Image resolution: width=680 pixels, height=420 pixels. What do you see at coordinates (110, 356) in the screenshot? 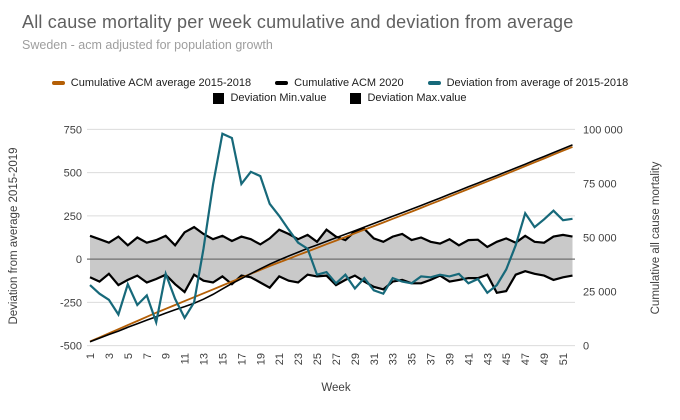
I see `x-axis-tick-label: 3` at bounding box center [110, 356].